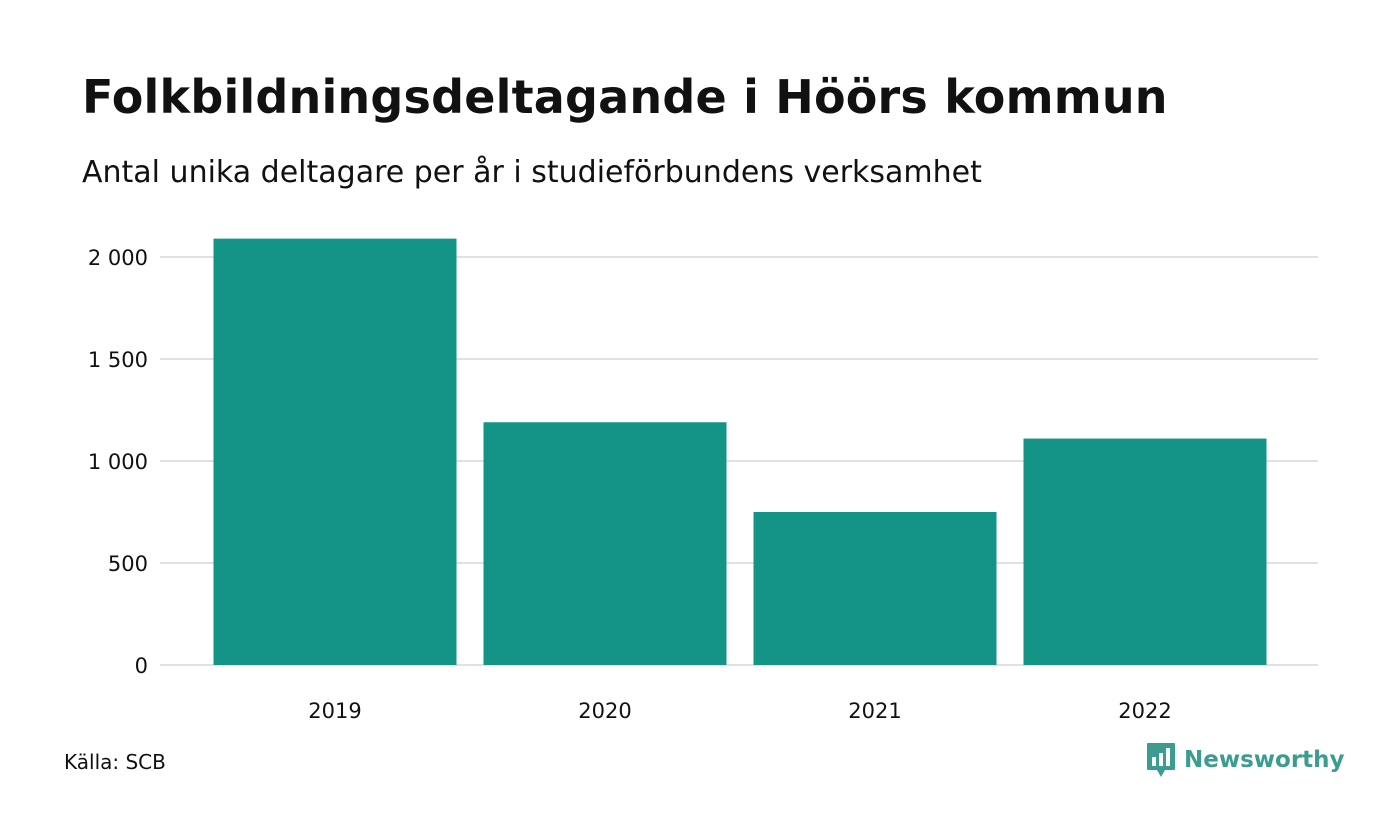 The height and width of the screenshot is (840, 1400). Describe the element at coordinates (115, 762) in the screenshot. I see `source-label: Källa: SCB` at that location.